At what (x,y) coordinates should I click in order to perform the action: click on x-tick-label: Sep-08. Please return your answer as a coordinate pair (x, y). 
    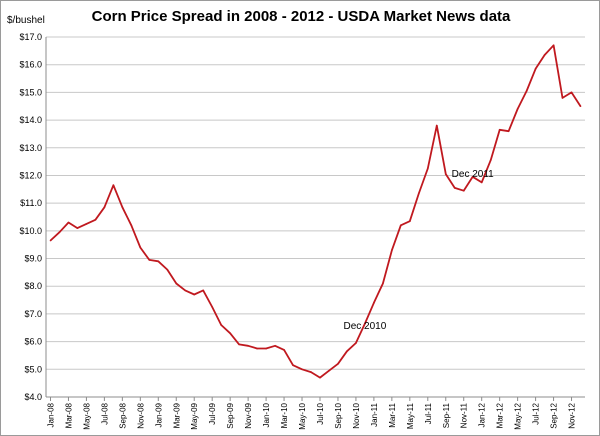
    Looking at the image, I should click on (122, 415).